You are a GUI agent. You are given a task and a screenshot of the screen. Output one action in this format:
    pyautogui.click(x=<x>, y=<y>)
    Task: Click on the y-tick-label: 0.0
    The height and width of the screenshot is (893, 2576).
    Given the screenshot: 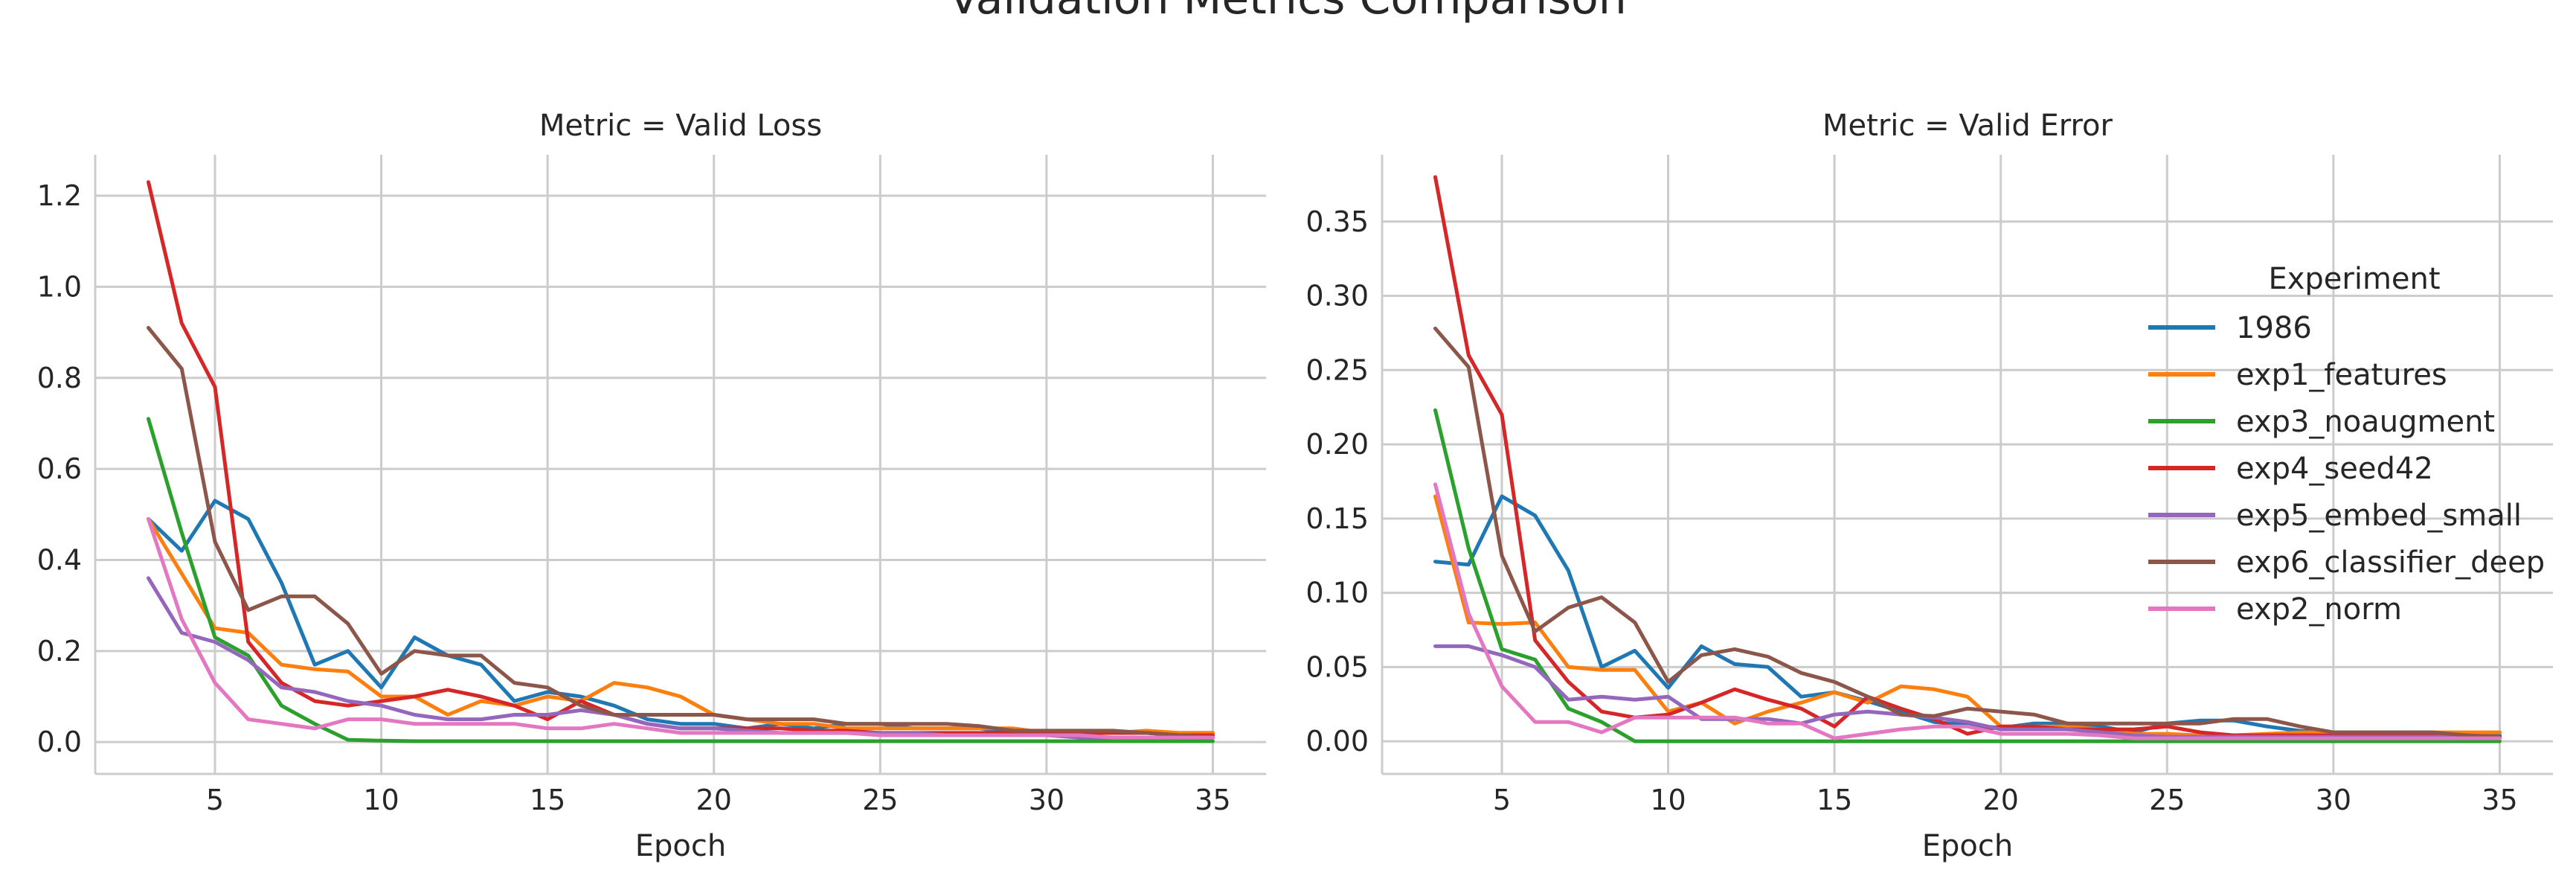 What is the action you would take?
    pyautogui.click(x=59, y=742)
    